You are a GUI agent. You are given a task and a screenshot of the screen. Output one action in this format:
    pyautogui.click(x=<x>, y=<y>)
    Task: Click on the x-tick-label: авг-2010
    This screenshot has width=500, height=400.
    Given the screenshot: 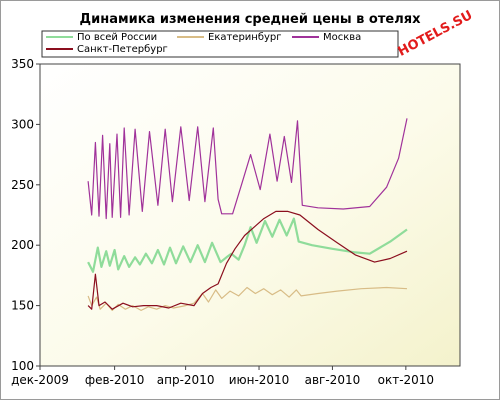 What is the action you would take?
    pyautogui.click(x=333, y=380)
    